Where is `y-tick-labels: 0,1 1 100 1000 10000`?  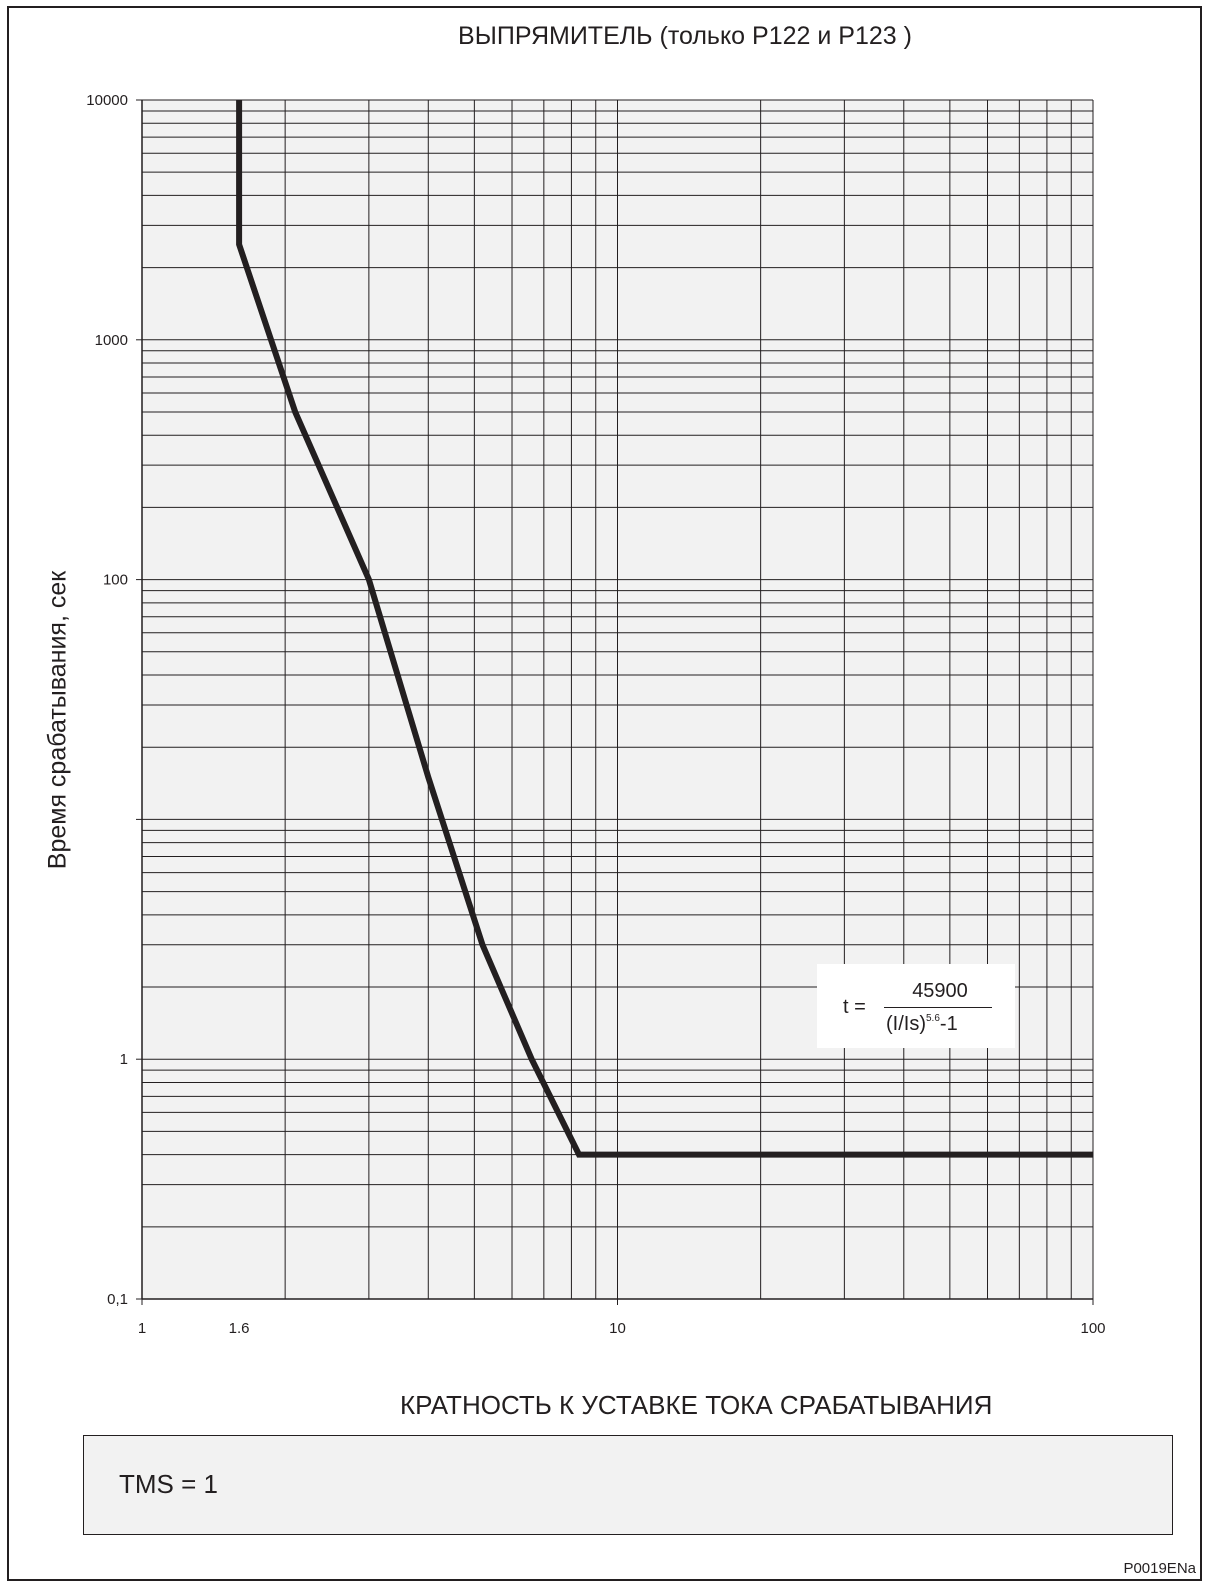
y-tick-labels: 0,1 1 100 1000 10000 is located at coordinates (107, 700).